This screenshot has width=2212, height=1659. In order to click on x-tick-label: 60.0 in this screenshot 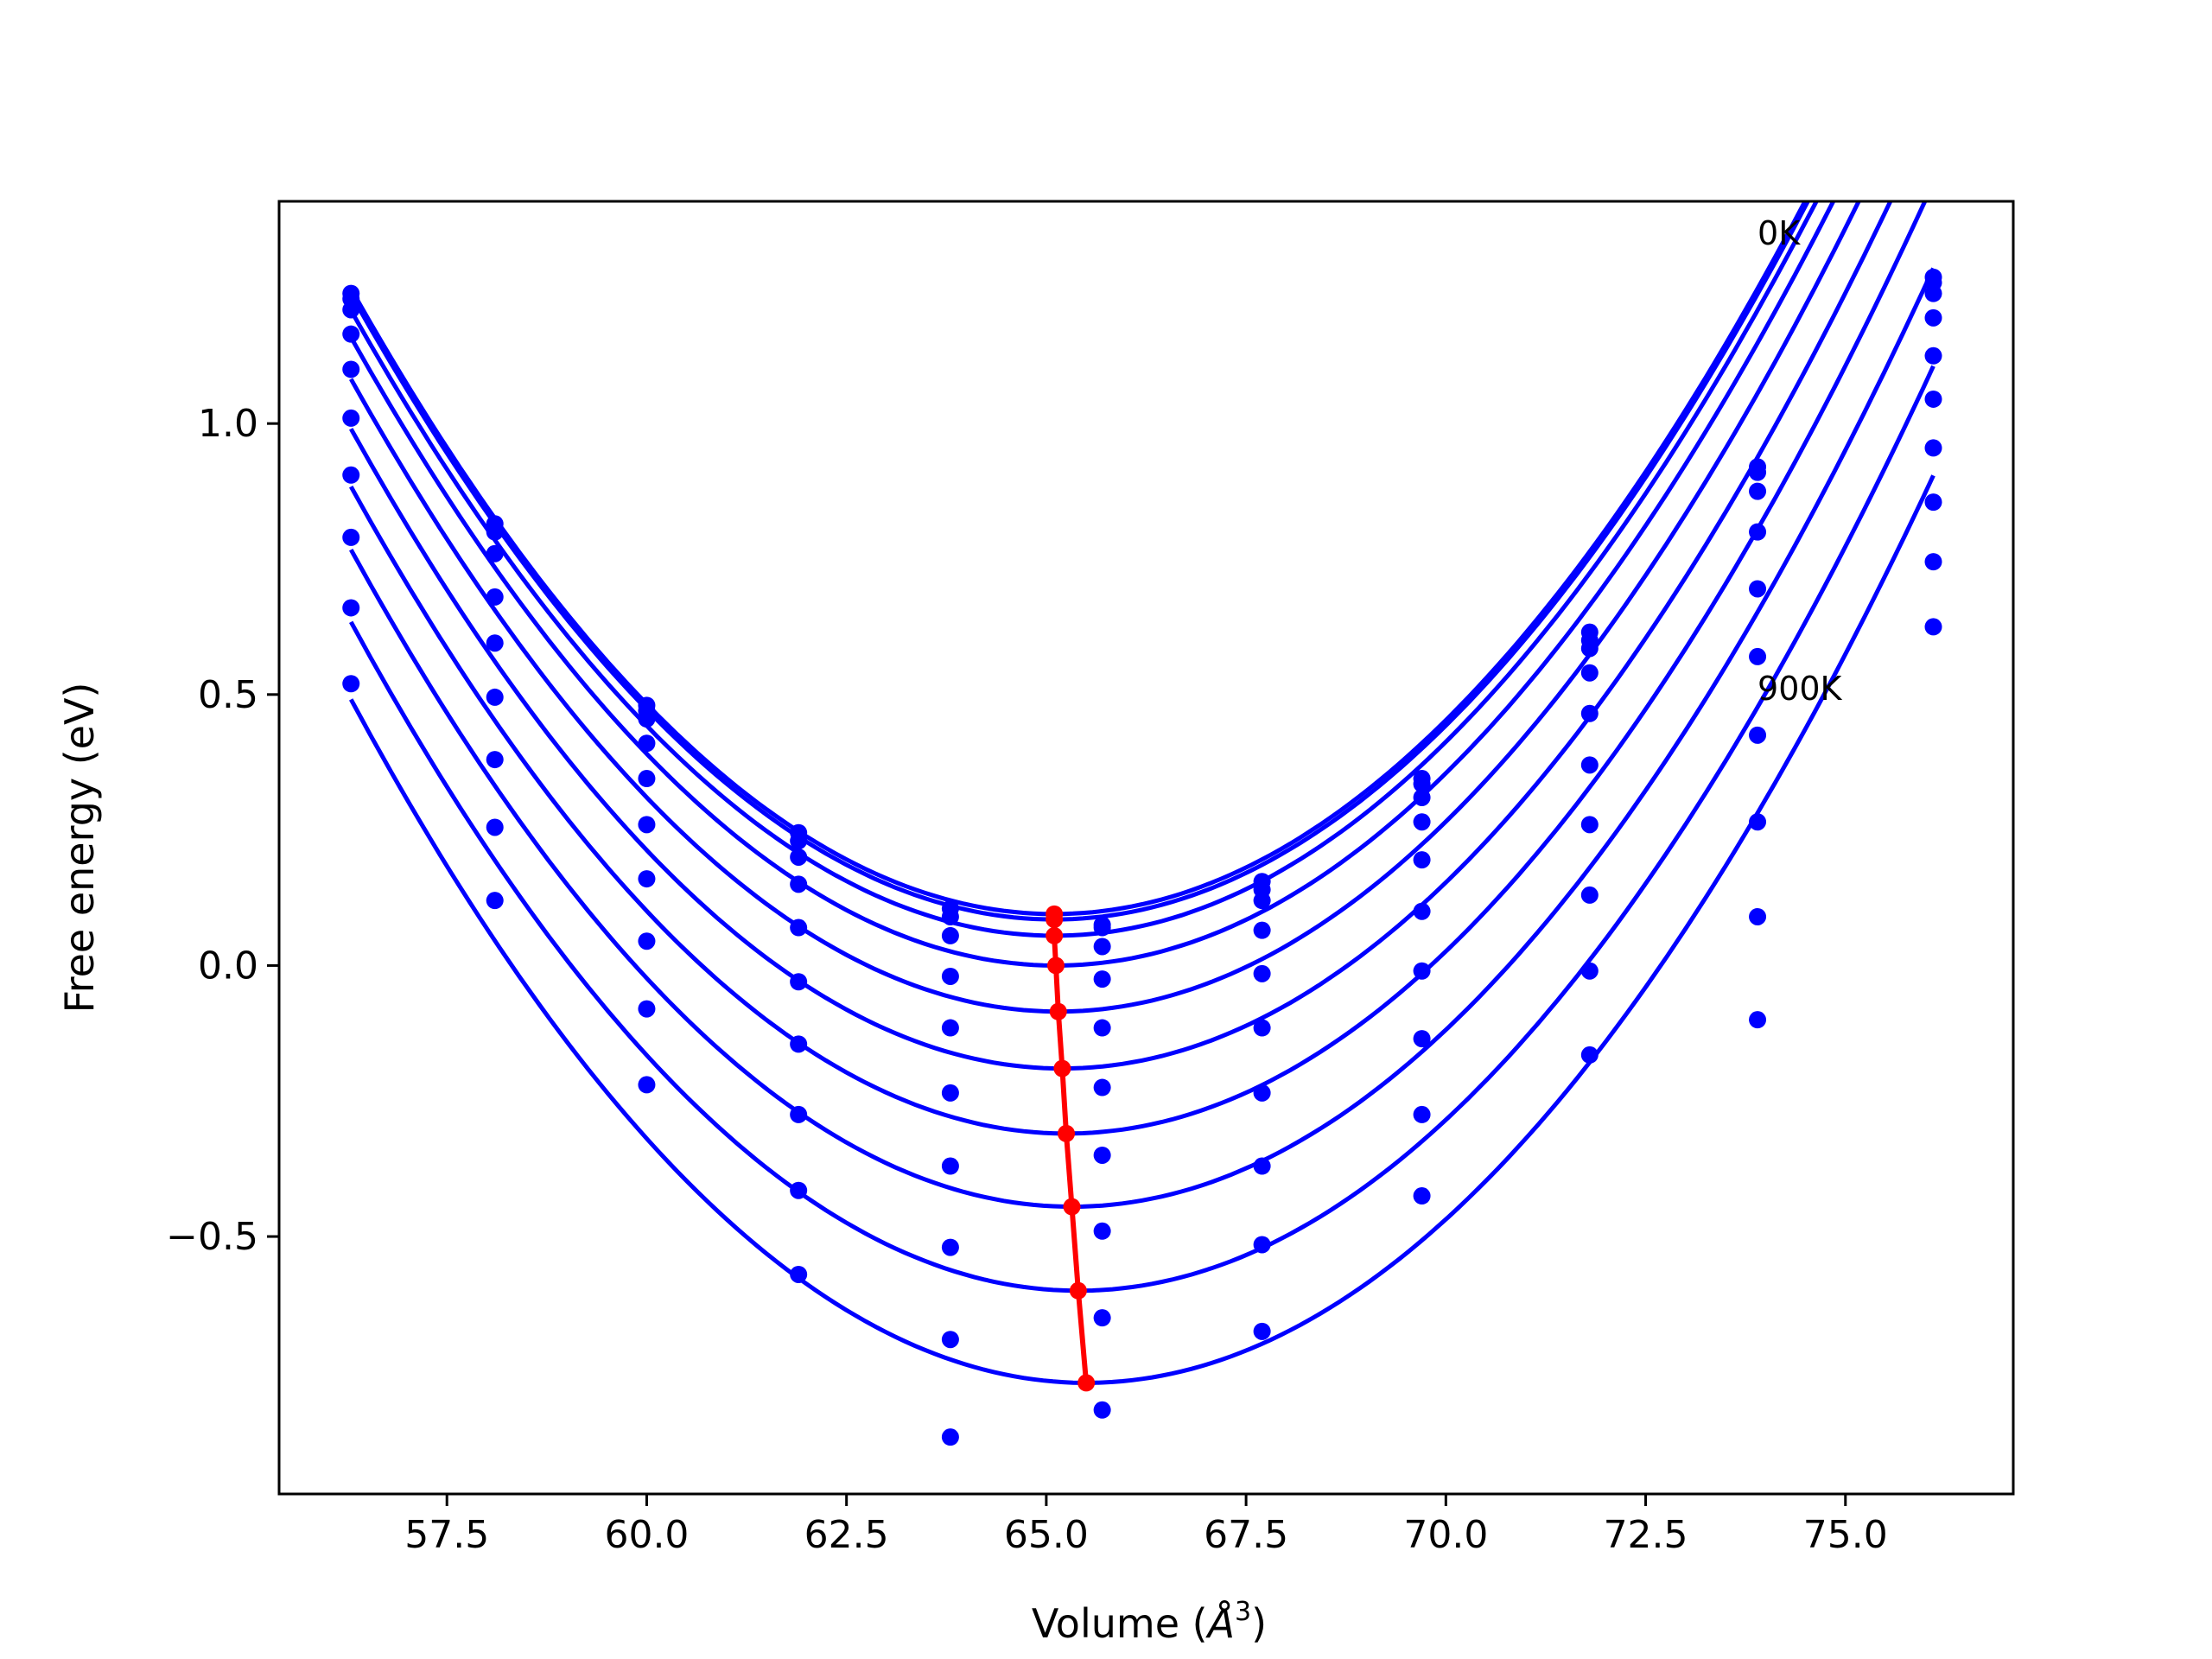, I will do `click(646, 1535)`.